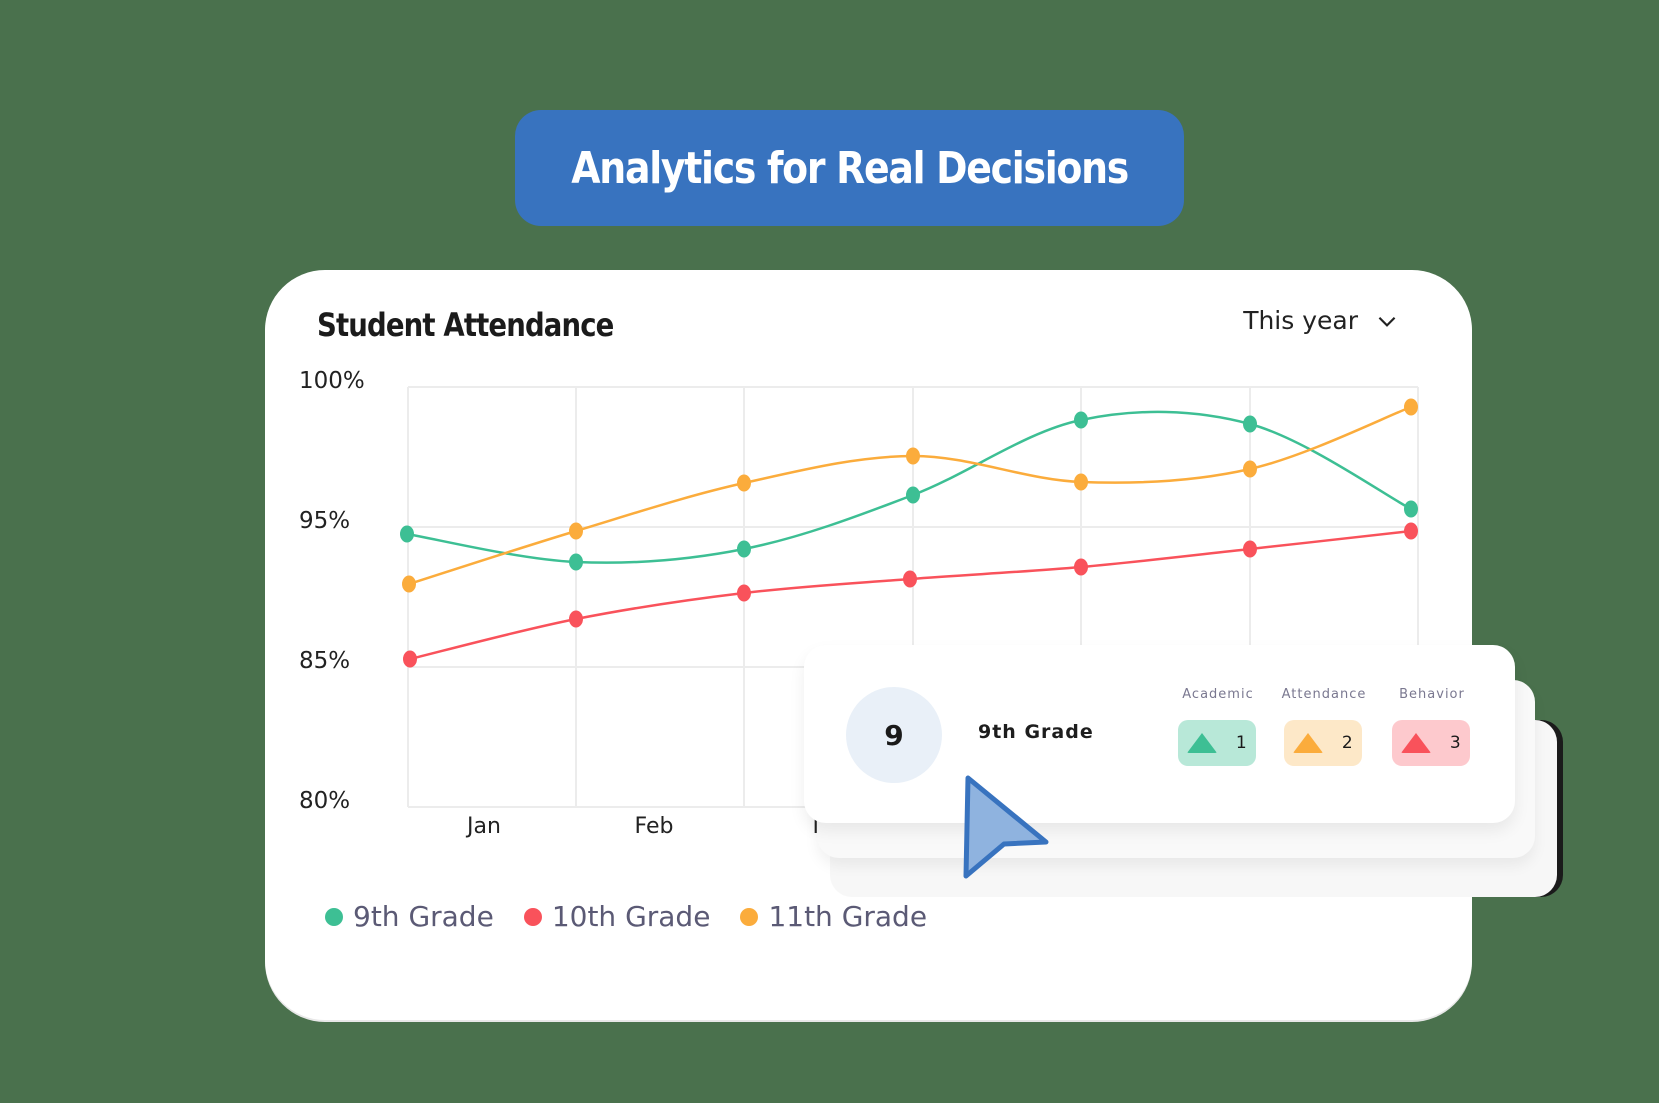  I want to click on metric-academic: Academic 1, so click(1218, 726).